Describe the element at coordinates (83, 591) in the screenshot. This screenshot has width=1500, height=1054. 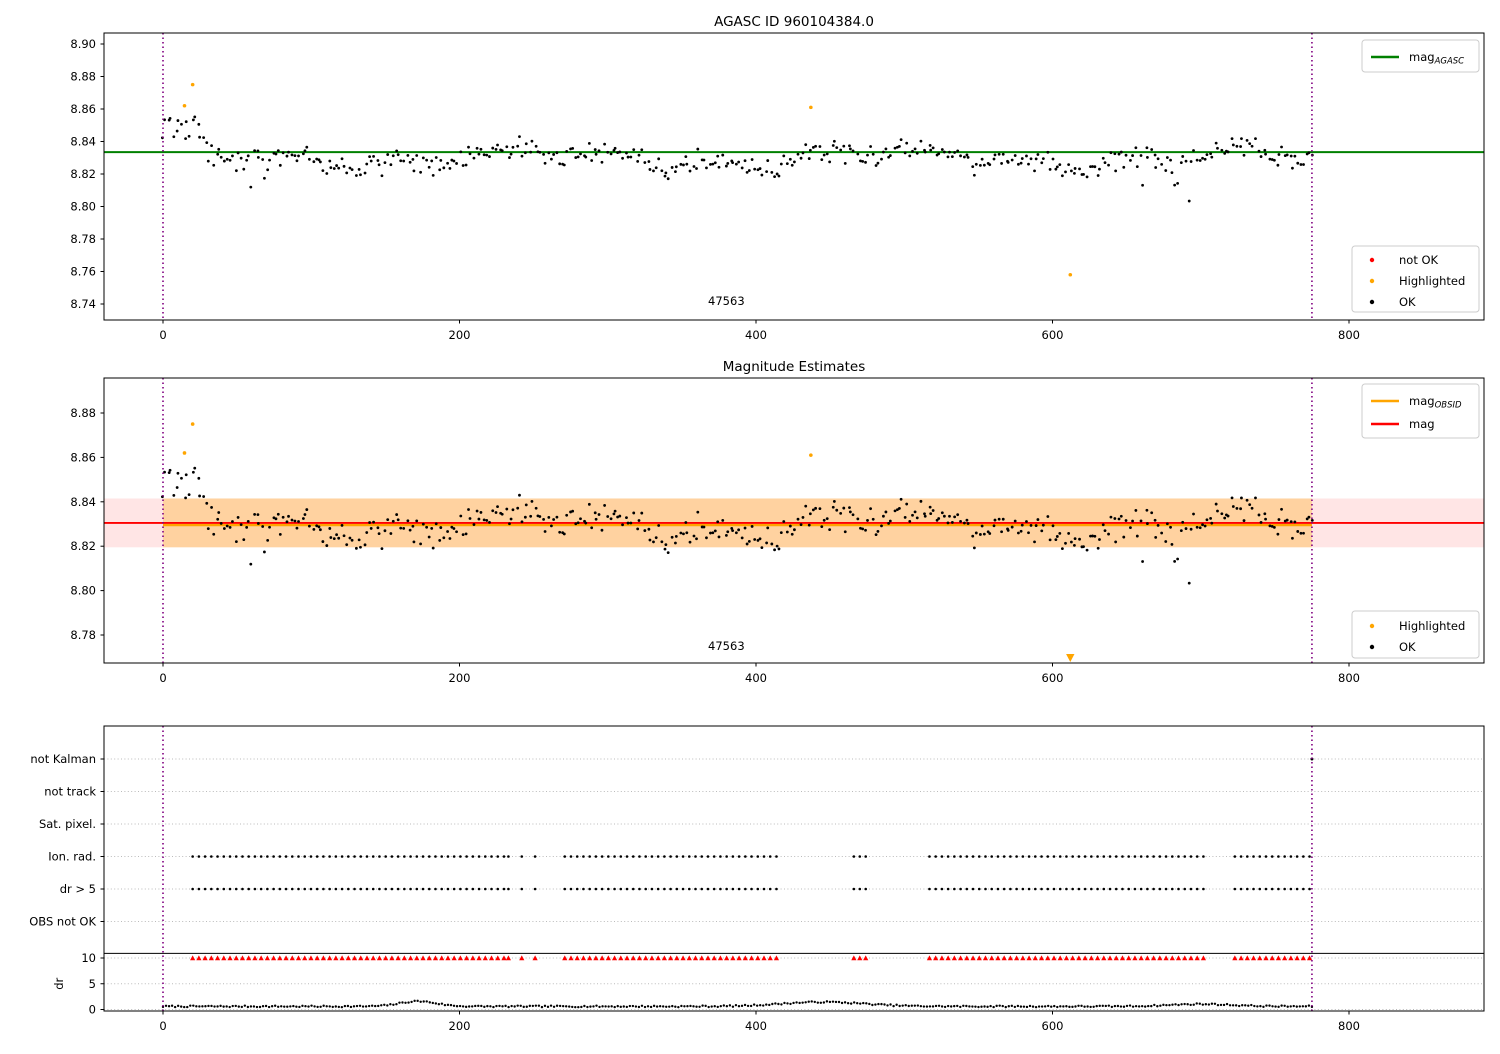
I see `plot2-ytick-label: 8.80` at that location.